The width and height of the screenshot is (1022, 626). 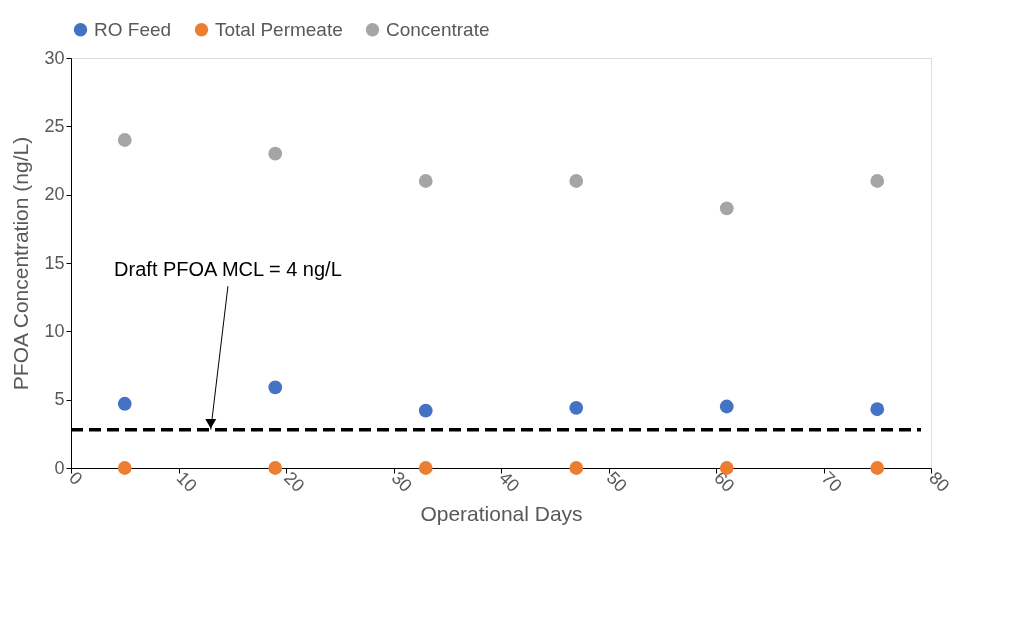 I want to click on x-tick-label: 50, so click(x=616, y=482).